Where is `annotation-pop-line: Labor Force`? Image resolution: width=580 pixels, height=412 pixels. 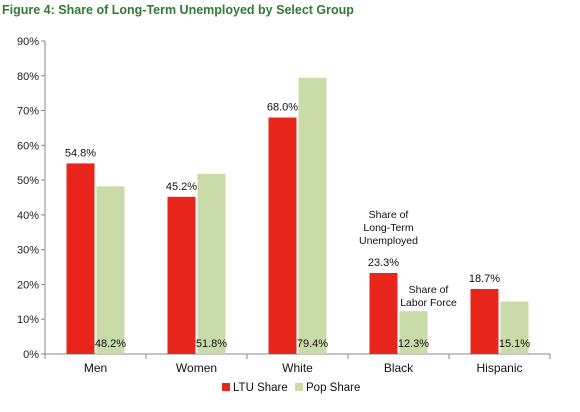
annotation-pop-line: Labor Force is located at coordinates (428, 303).